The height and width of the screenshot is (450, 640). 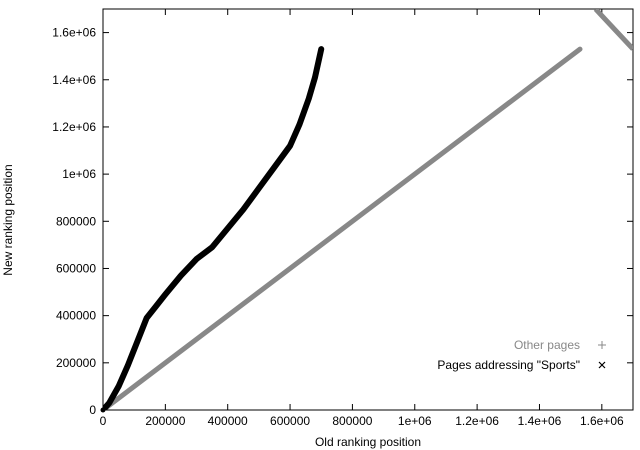 I want to click on y-tick-label: 0, so click(x=92, y=410).